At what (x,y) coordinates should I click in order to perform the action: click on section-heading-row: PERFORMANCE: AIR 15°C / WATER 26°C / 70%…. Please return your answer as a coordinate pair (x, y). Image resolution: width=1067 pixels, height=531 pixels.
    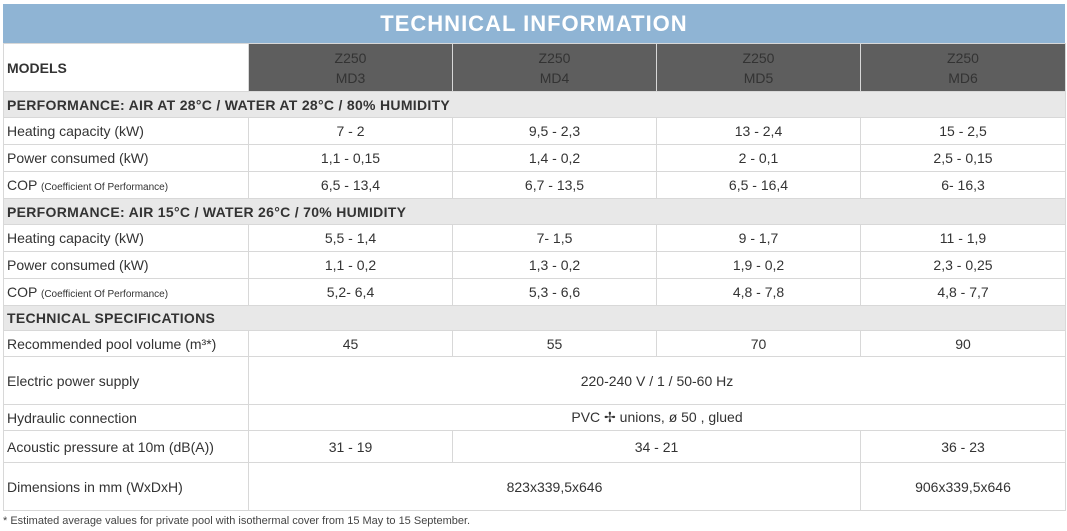
    Looking at the image, I should click on (534, 211).